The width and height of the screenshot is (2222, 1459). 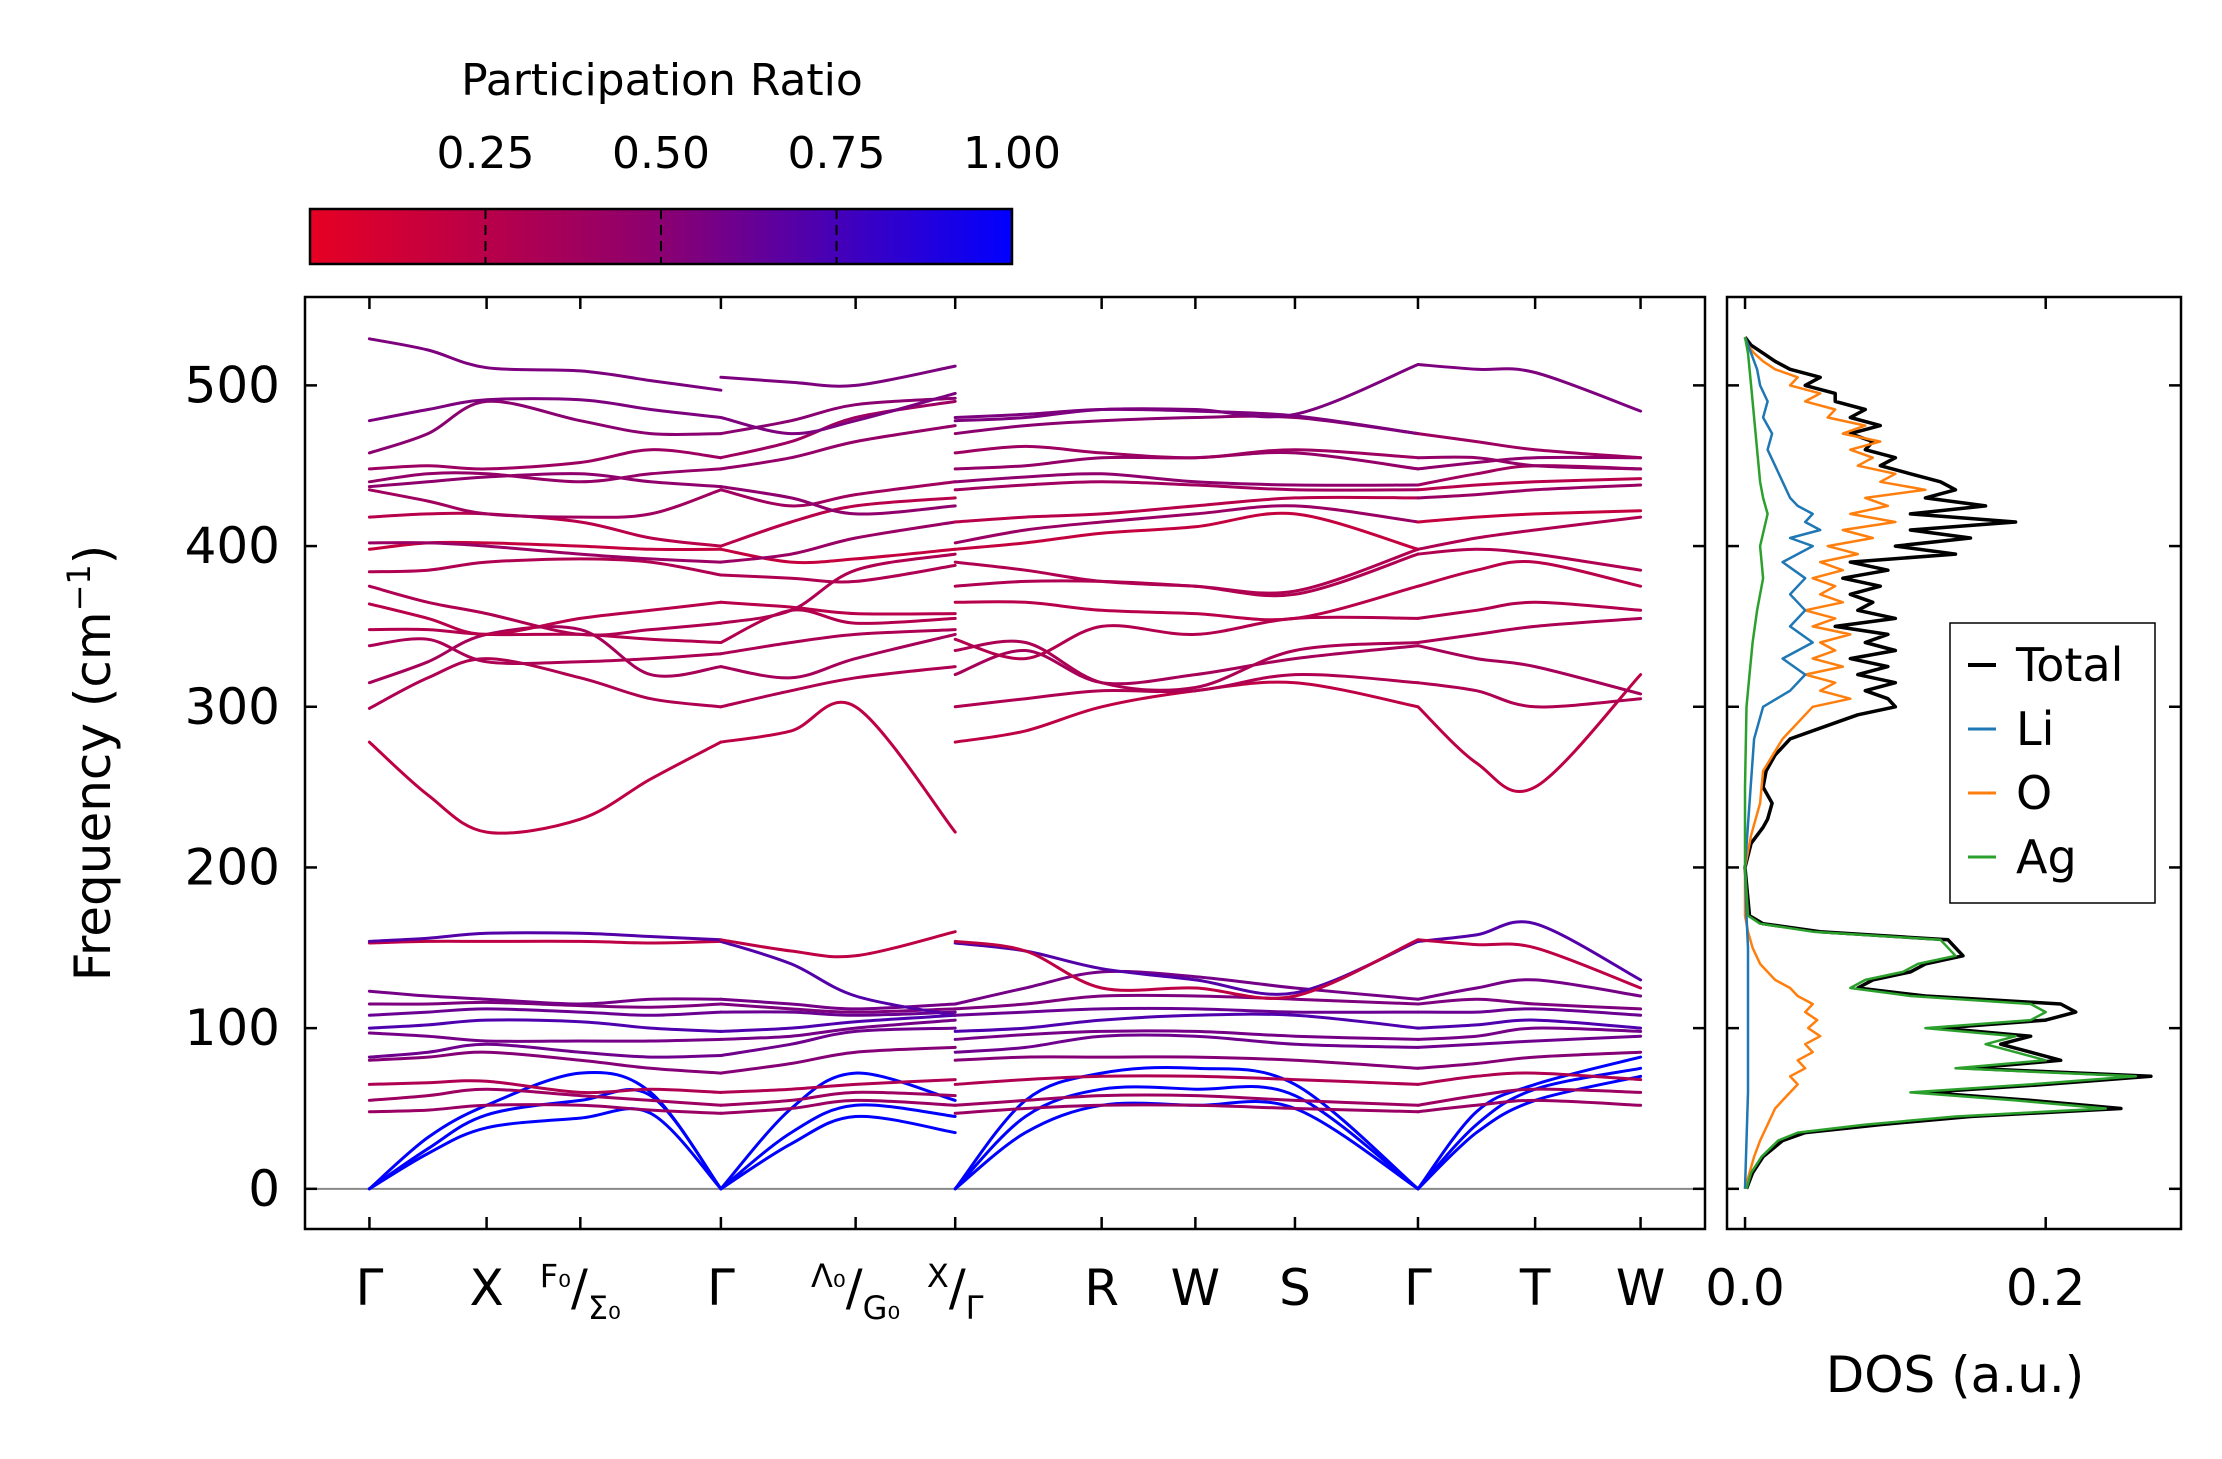 I want to click on band-x-tick-label: F₀/Σ₀, so click(x=580, y=1292).